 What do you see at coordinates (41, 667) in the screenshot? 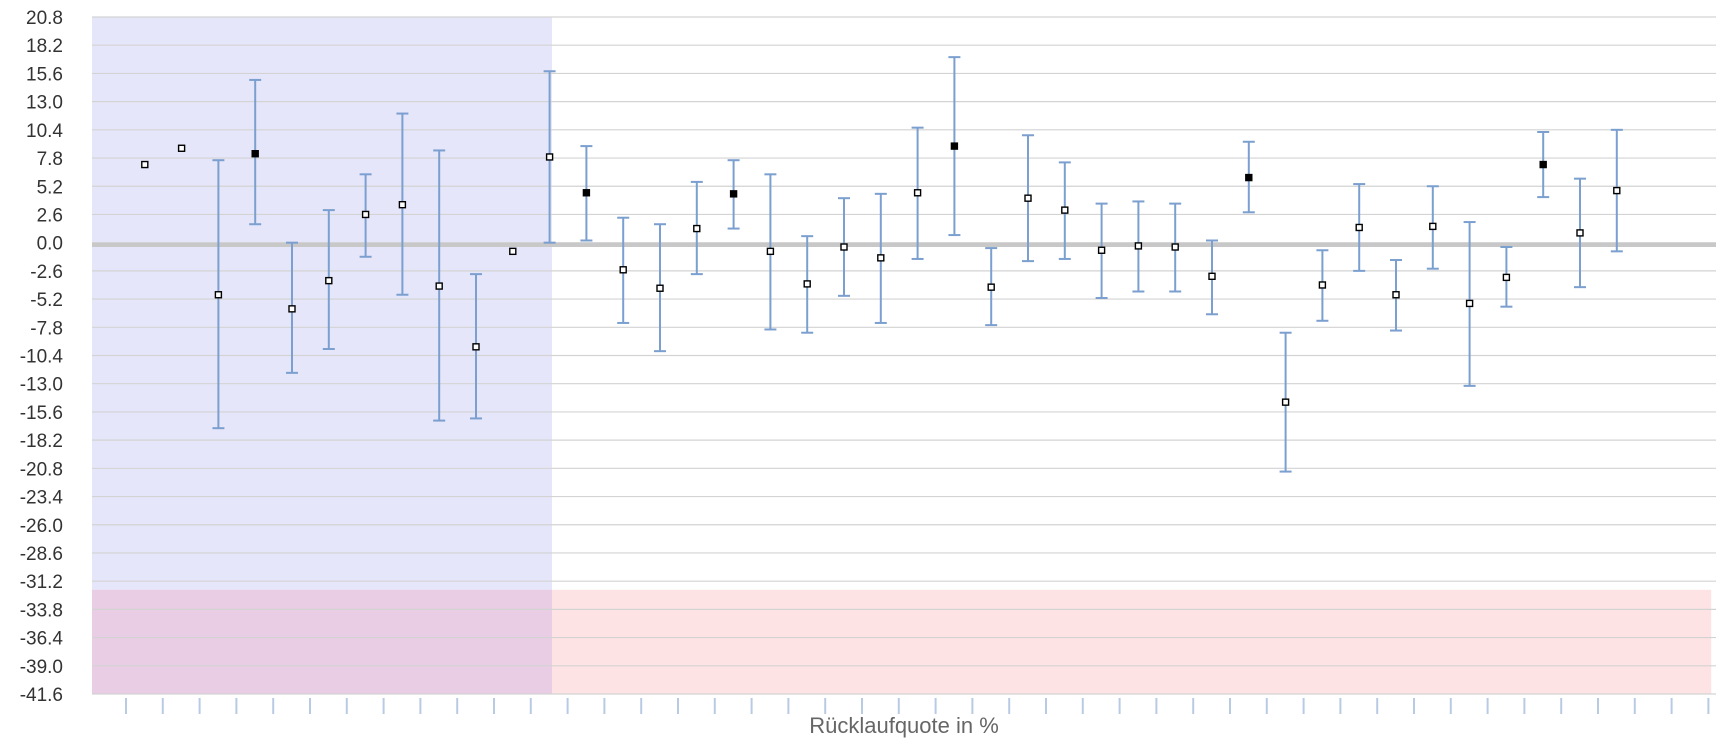
I see `y-tick-label: -39.0` at bounding box center [41, 667].